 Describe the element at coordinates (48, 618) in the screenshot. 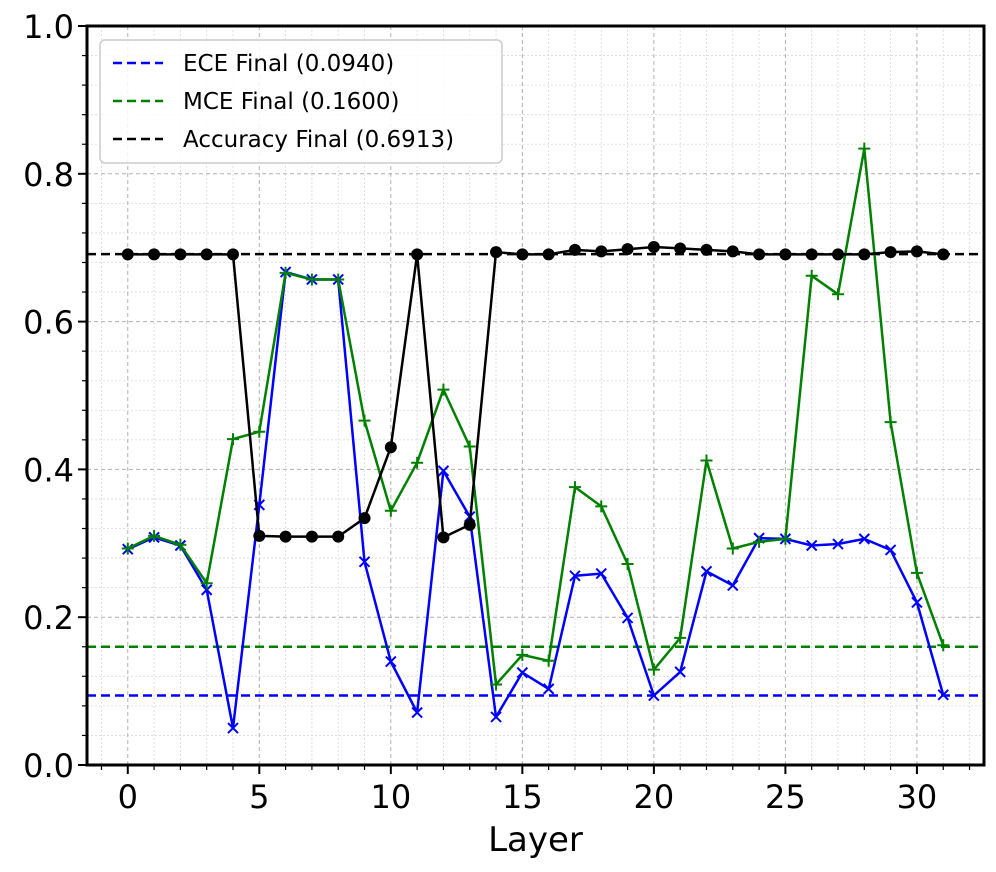

I see `y-tick-label: 0.2` at that location.